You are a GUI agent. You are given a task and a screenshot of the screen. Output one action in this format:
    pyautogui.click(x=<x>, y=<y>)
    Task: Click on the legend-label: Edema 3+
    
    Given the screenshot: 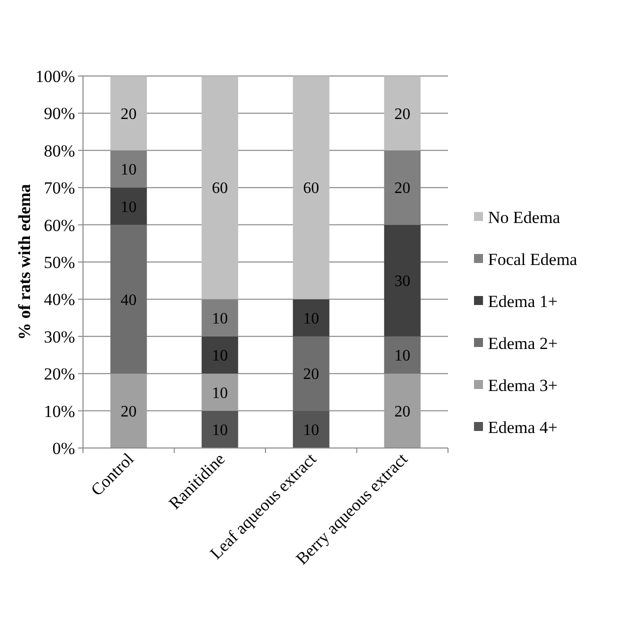 What is the action you would take?
    pyautogui.click(x=523, y=385)
    